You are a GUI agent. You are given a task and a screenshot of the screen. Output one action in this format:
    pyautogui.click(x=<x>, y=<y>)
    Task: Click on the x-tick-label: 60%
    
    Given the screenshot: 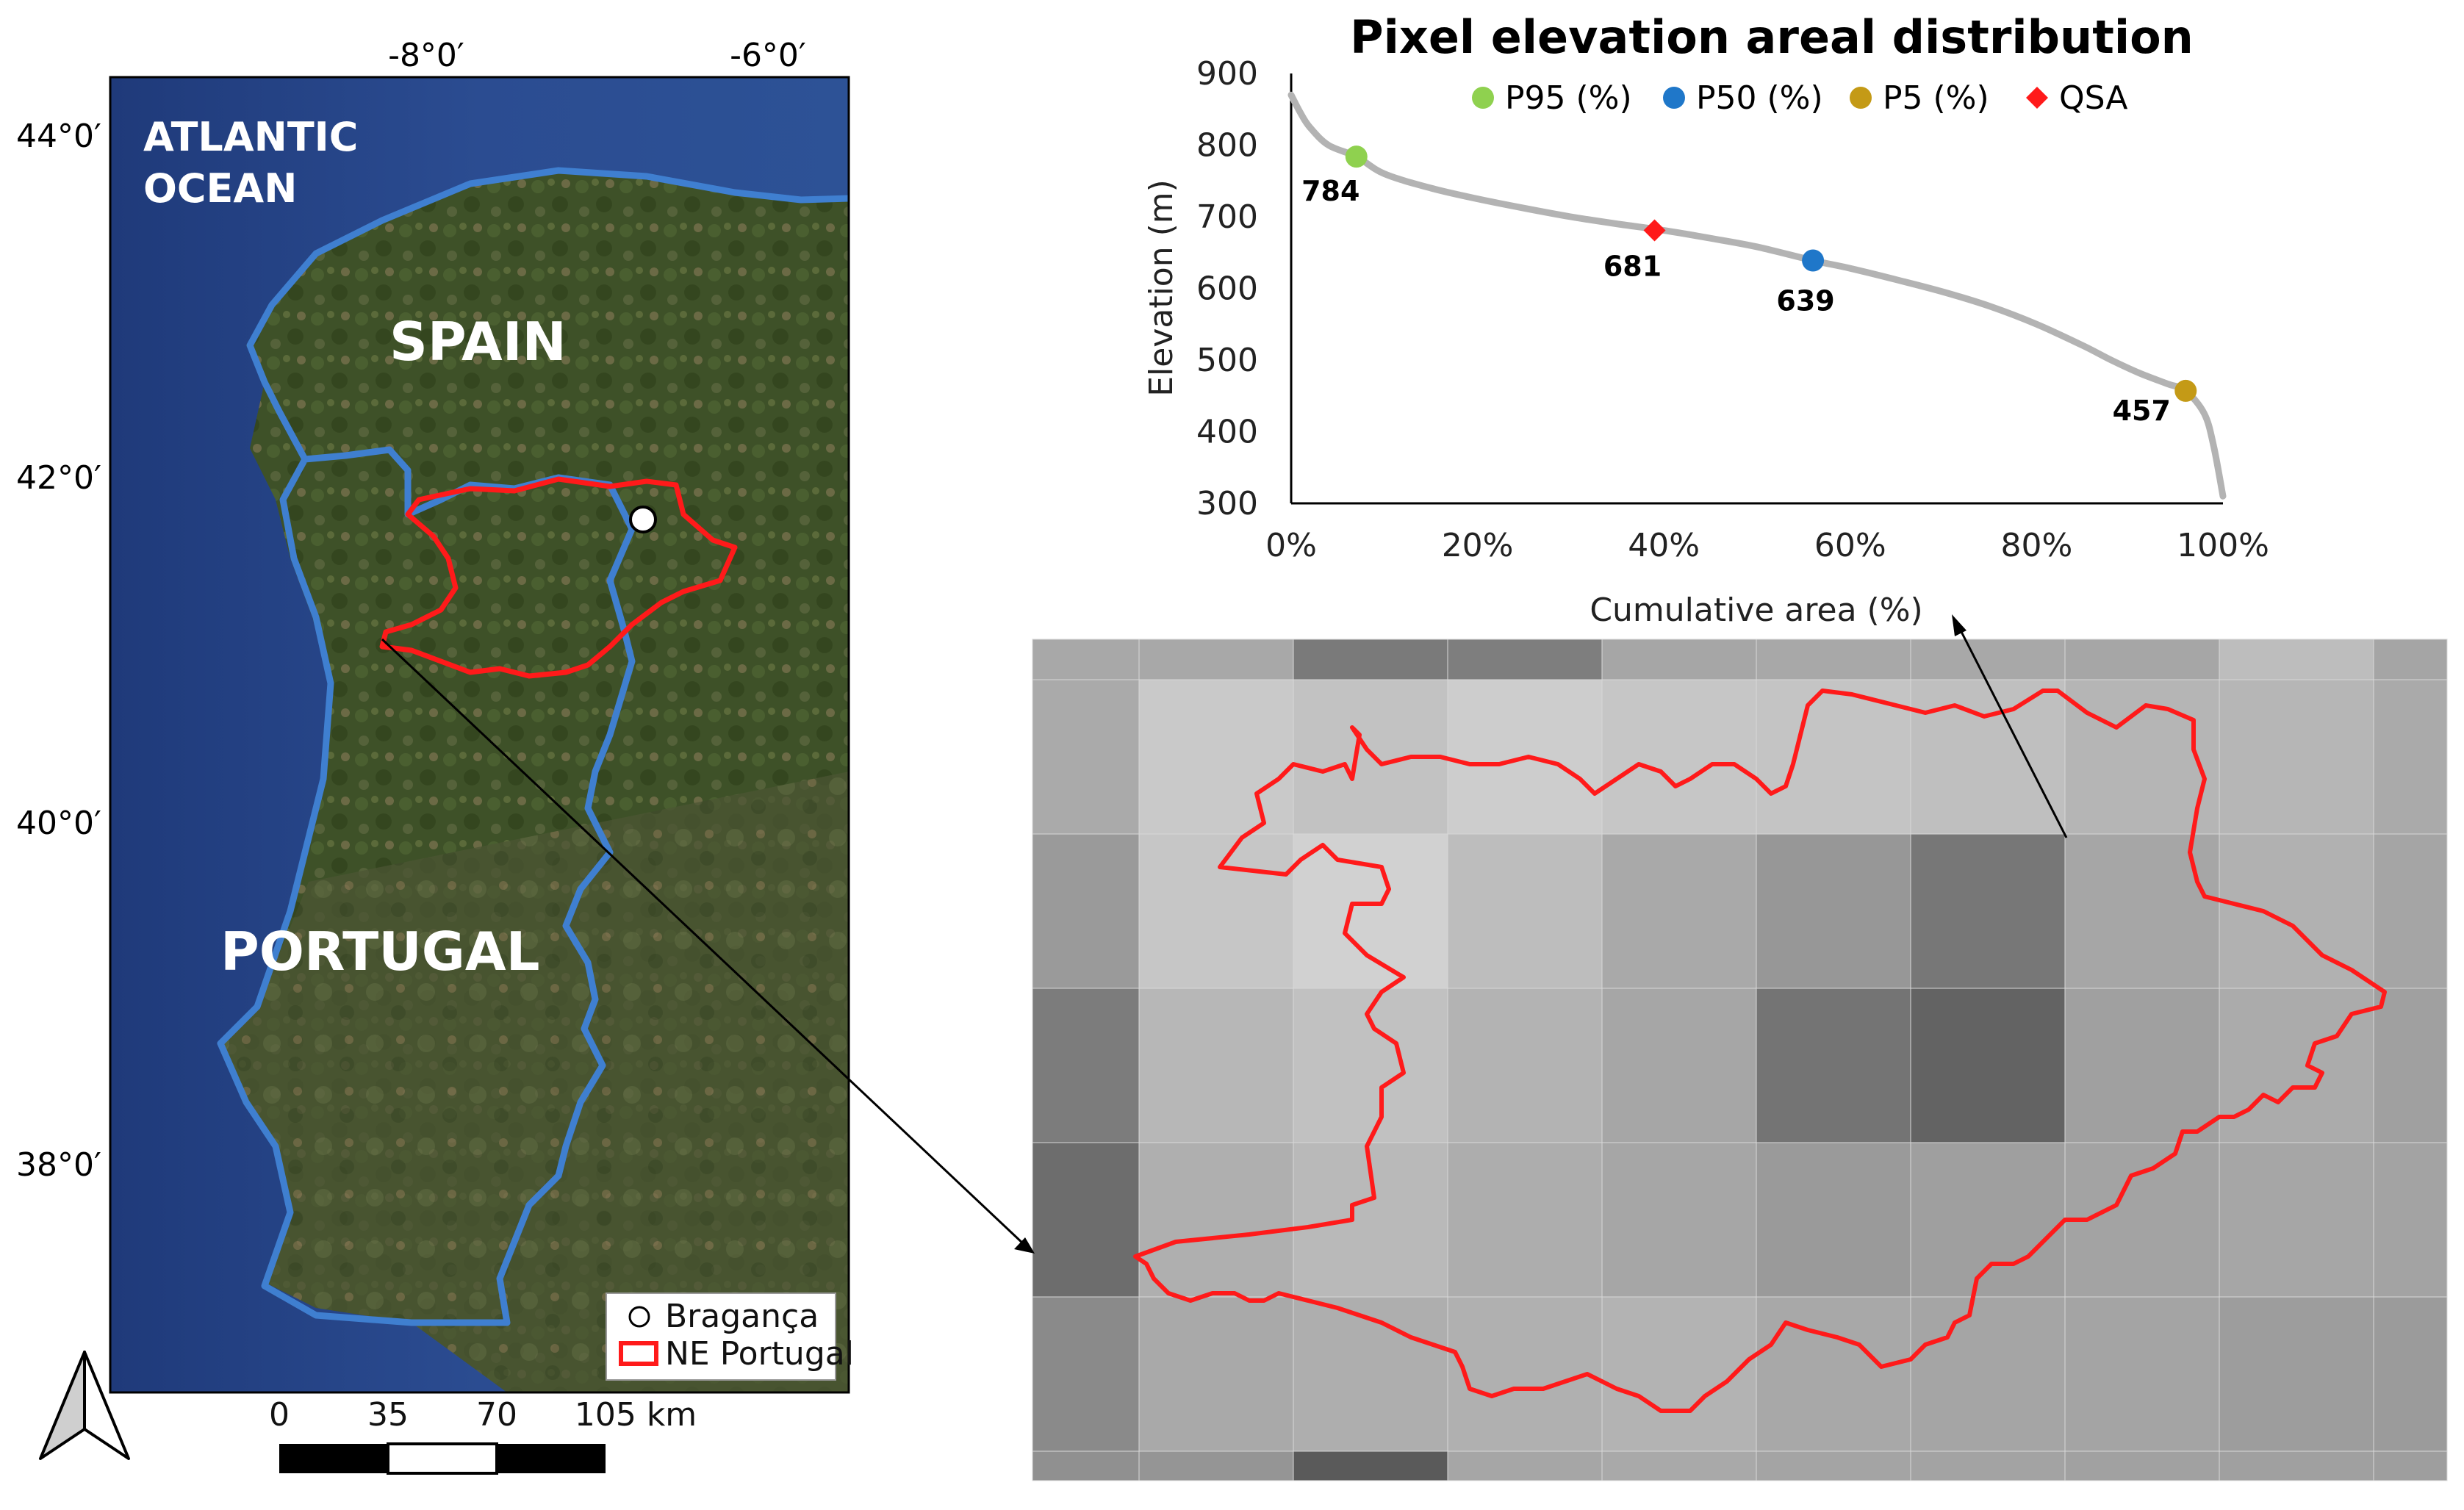 What is the action you would take?
    pyautogui.click(x=1850, y=545)
    